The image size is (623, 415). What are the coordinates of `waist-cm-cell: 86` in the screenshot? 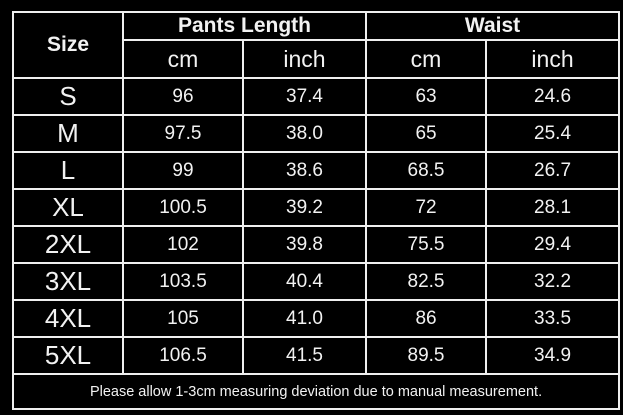 It's located at (426, 318).